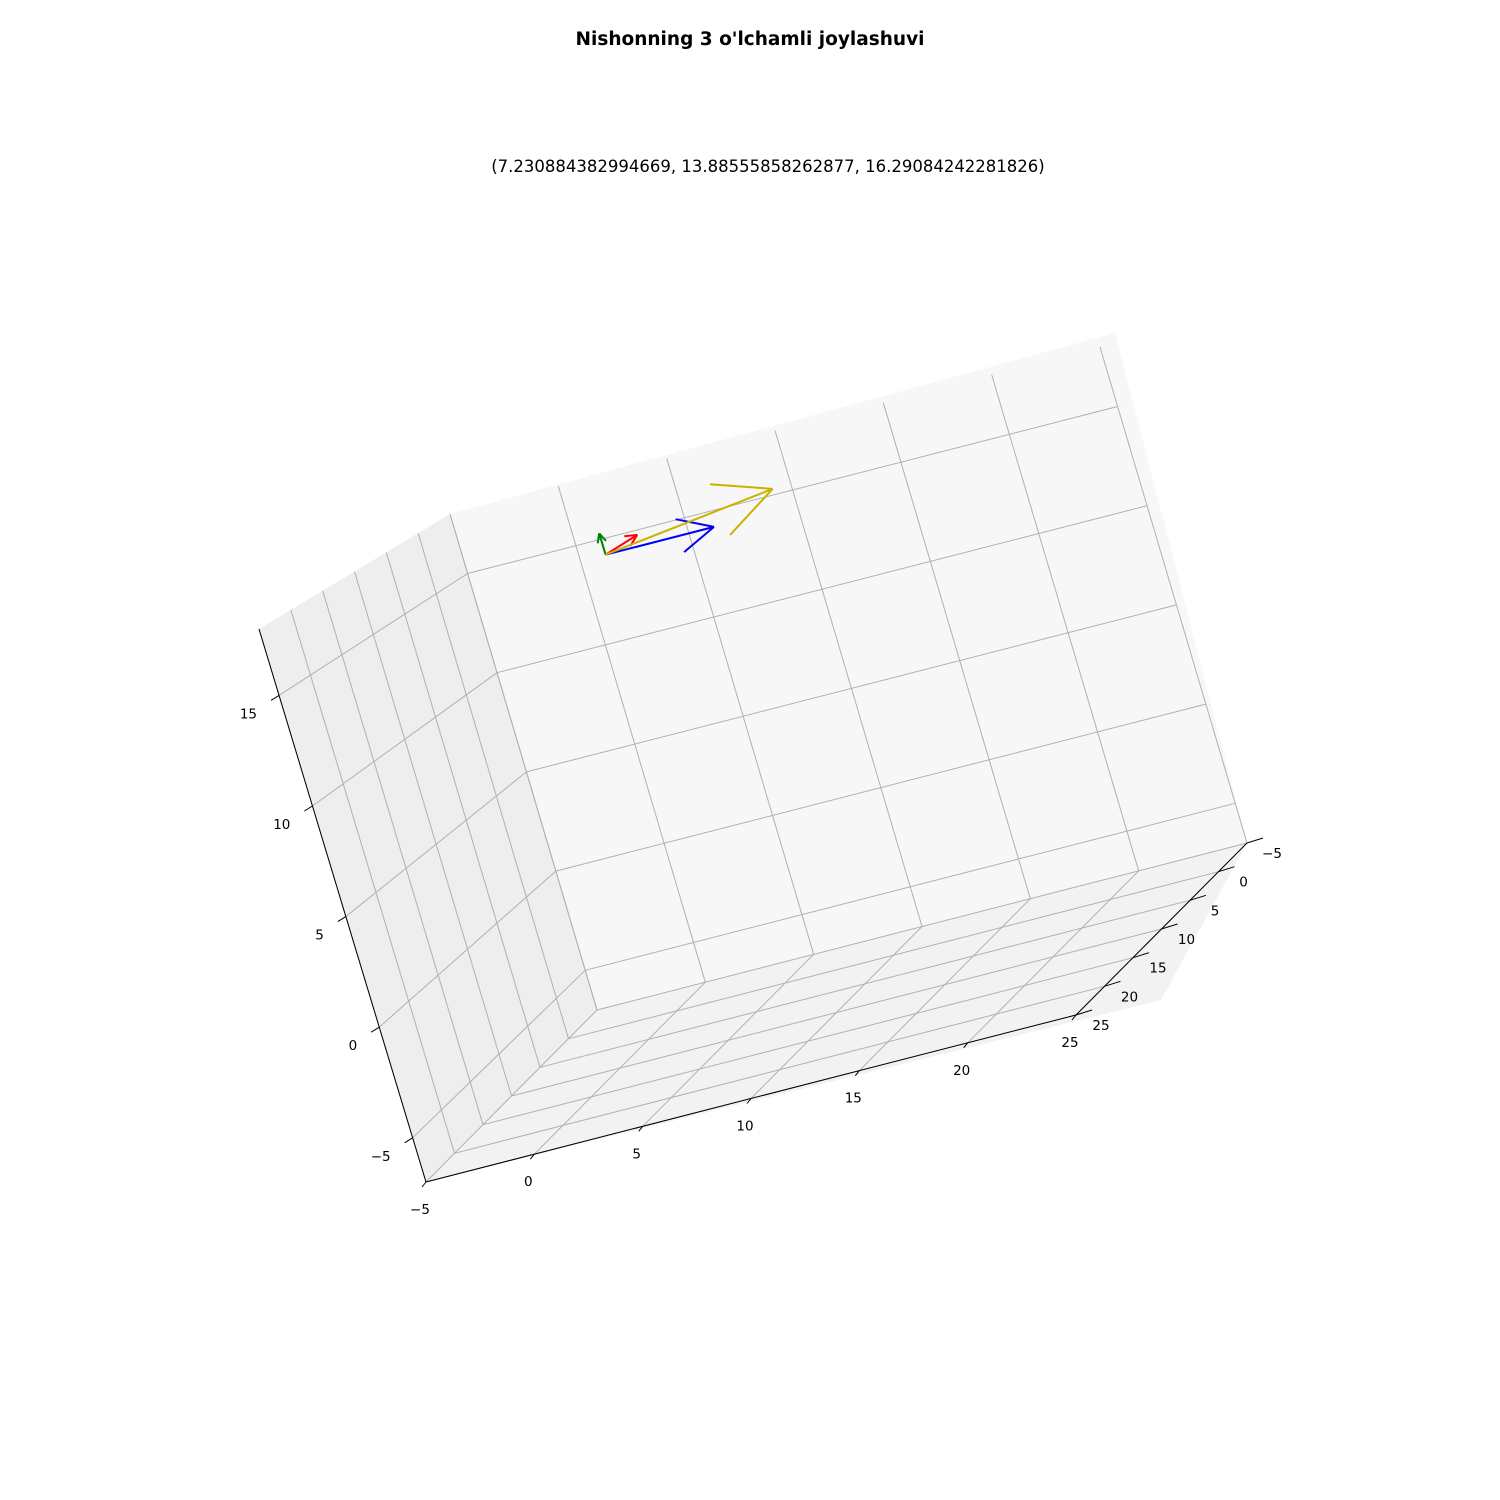  I want to click on chart-title: Nishonning 3 o'lchamli joylashuvi, so click(750, 39).